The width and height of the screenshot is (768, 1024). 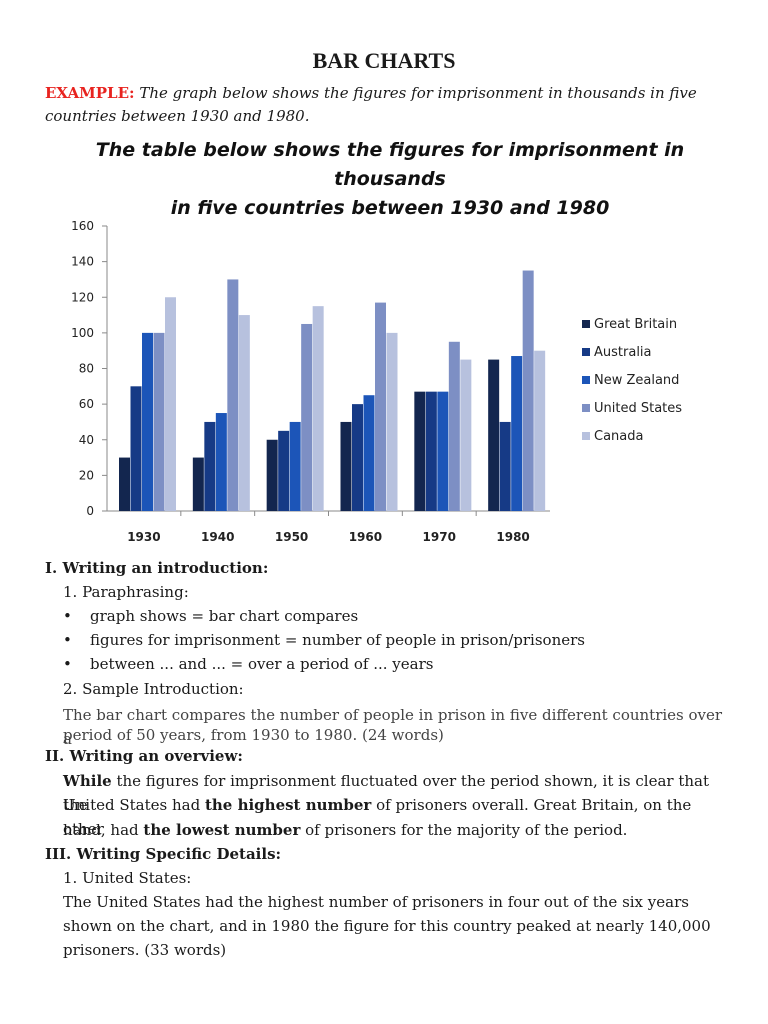 What do you see at coordinates (384, 60) in the screenshot?
I see `page-title: BAR CHARTS` at bounding box center [384, 60].